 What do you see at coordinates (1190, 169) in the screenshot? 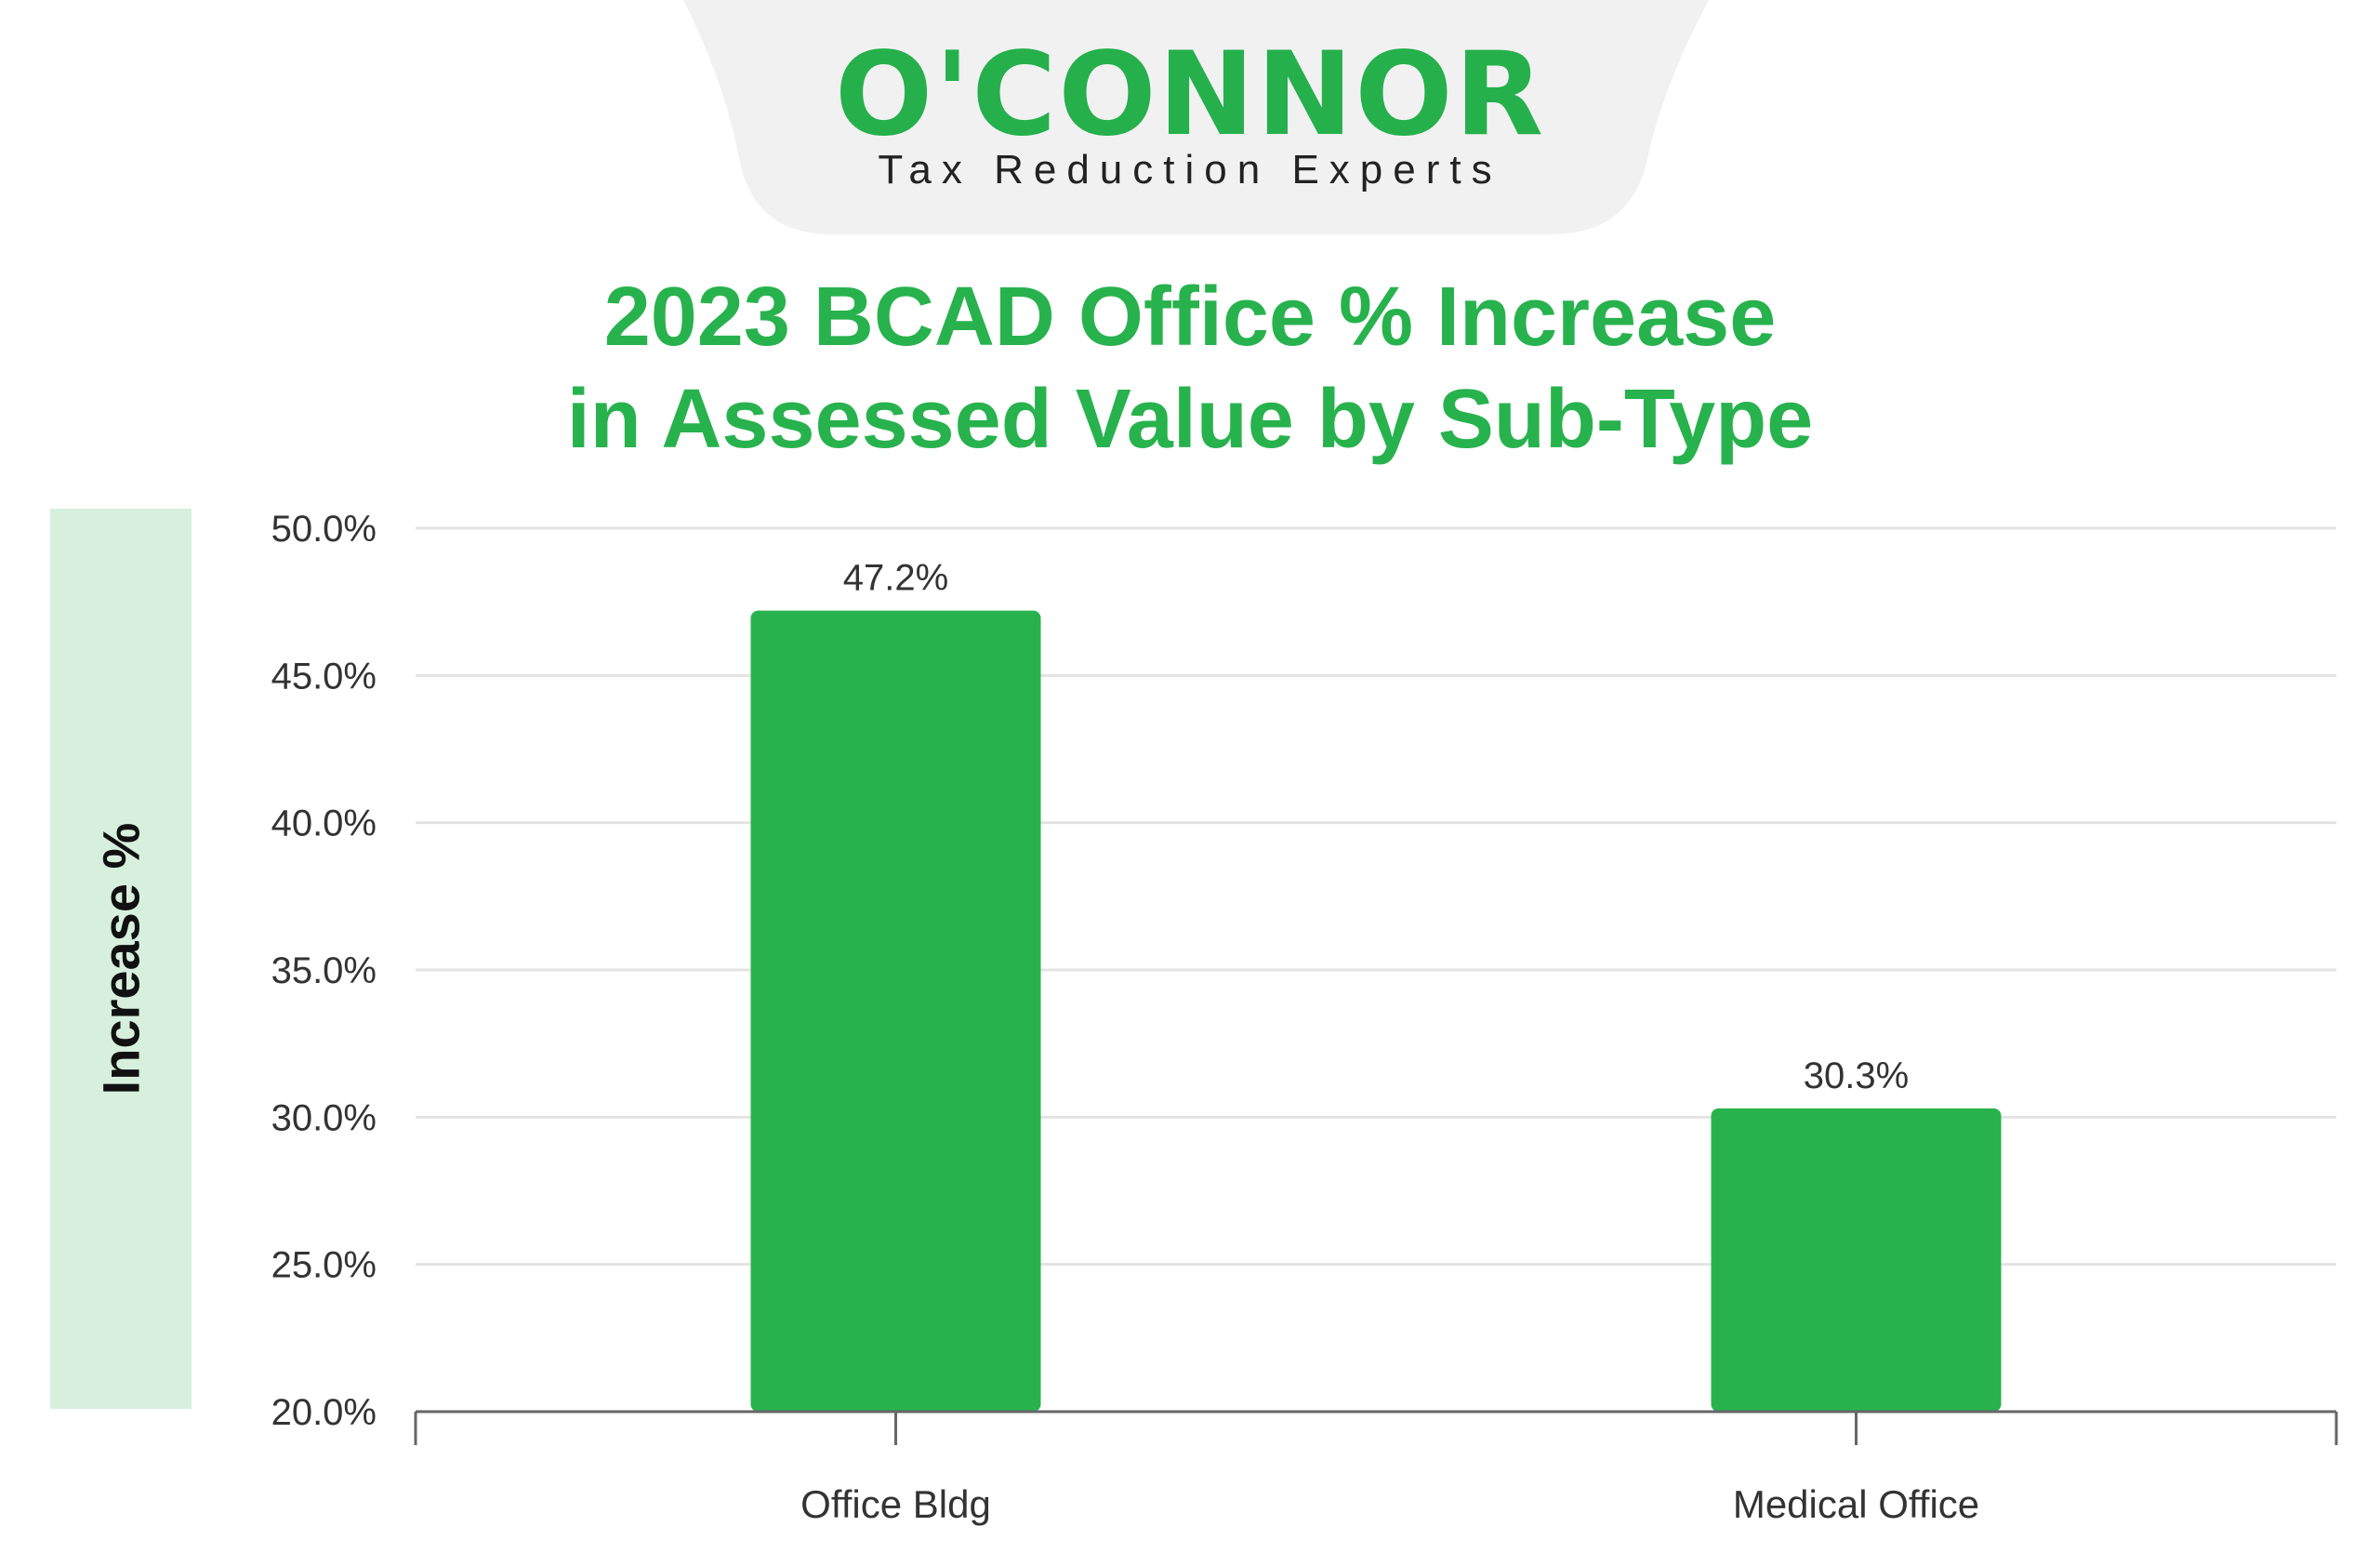
I see `logo-tagline: Tax Reduction Experts` at bounding box center [1190, 169].